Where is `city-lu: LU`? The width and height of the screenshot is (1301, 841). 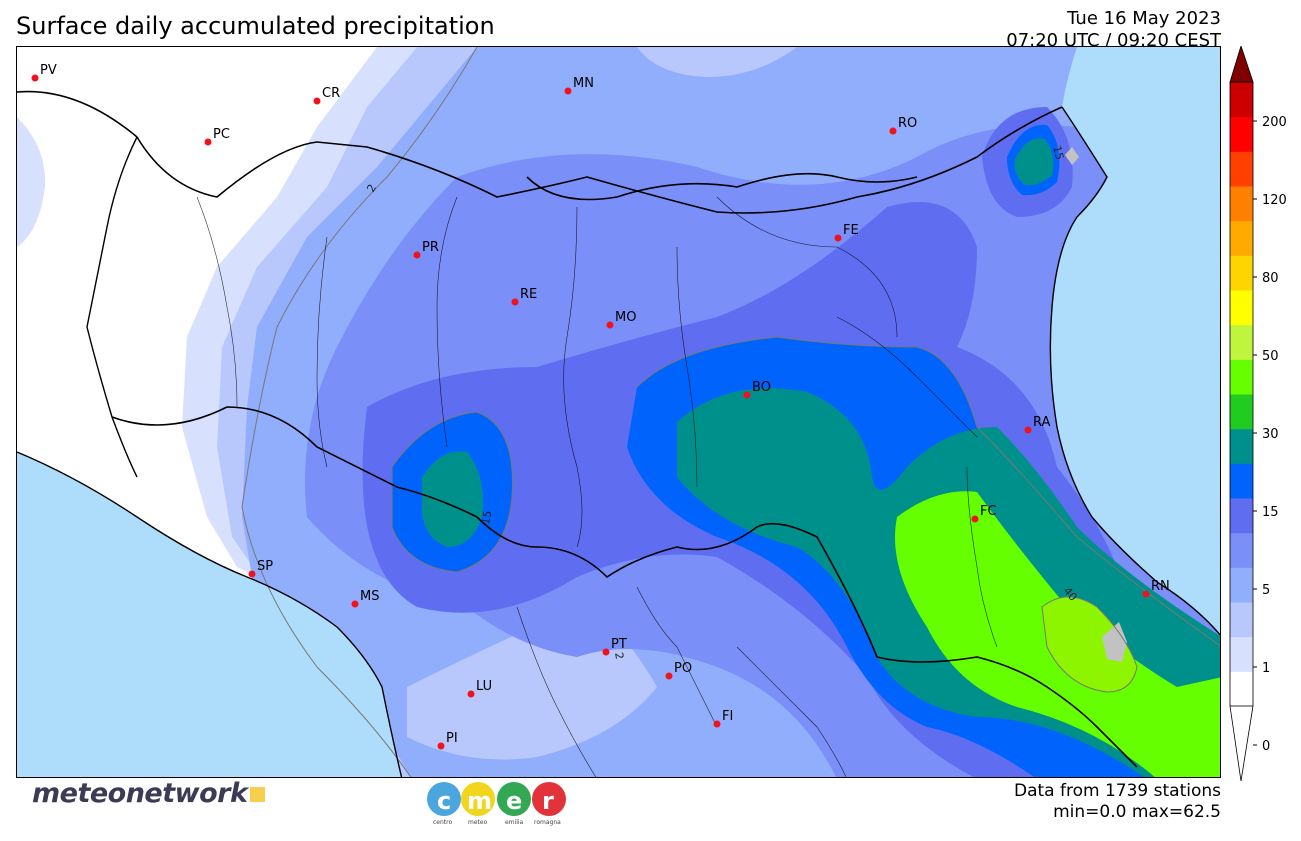
city-lu: LU is located at coordinates (479, 688).